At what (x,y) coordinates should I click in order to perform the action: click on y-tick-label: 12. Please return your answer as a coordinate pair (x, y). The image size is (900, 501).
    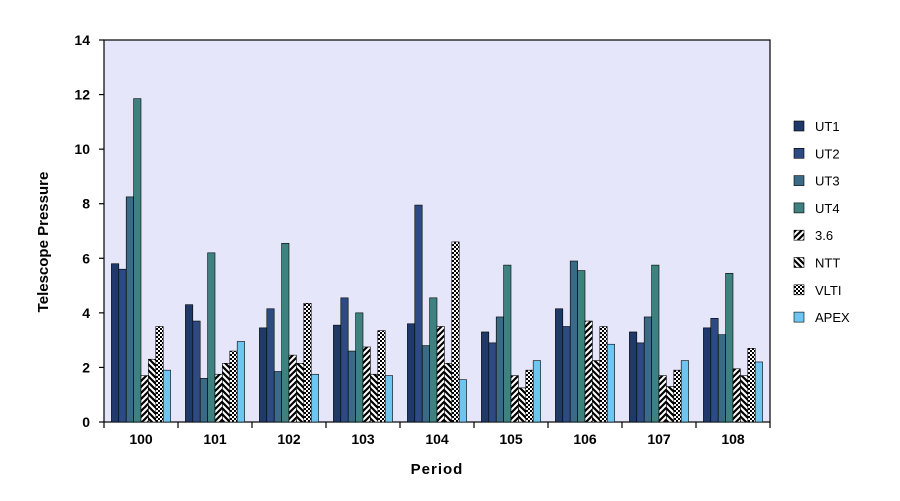
    Looking at the image, I should click on (82, 95).